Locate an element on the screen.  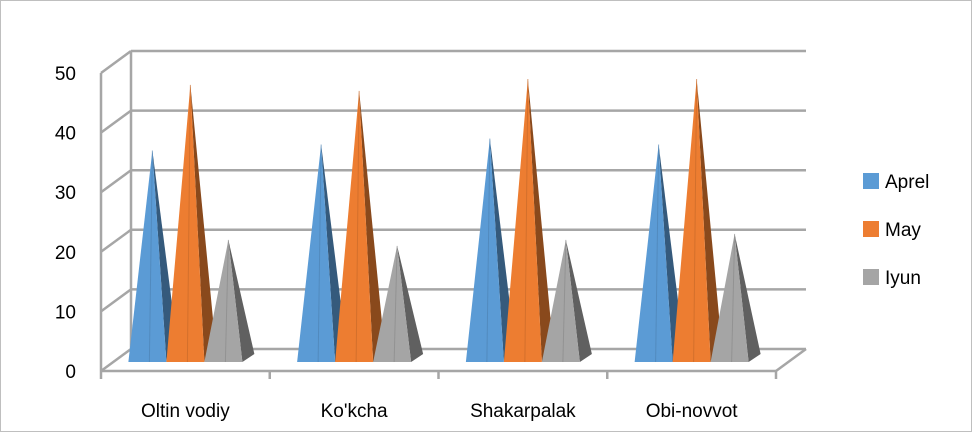
y-tick-label: 0 is located at coordinates (70, 372).